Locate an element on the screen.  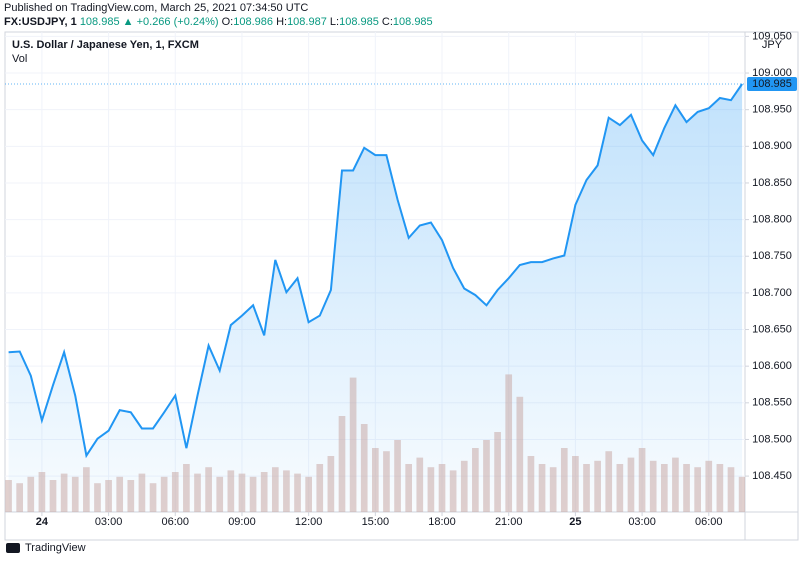
x-tick-label: 03:00 is located at coordinates (642, 522).